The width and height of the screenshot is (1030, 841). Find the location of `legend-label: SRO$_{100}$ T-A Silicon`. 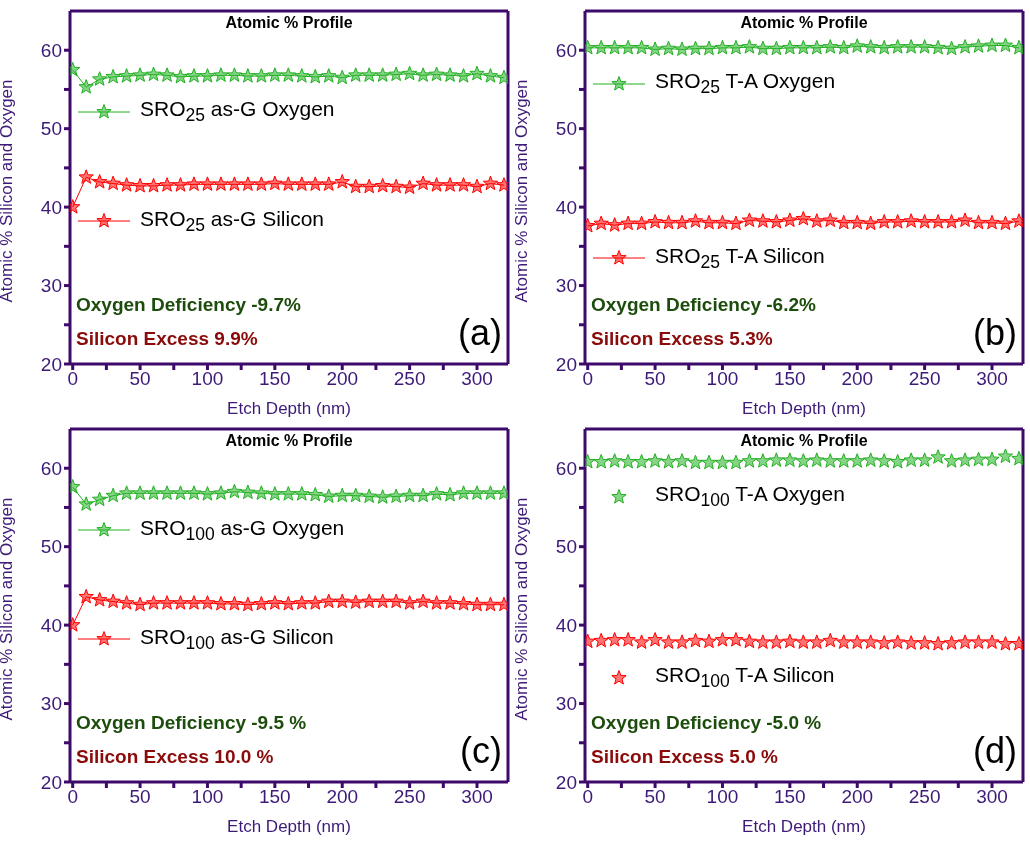

legend-label: SRO$_{100}$ T-A Silicon is located at coordinates (745, 678).